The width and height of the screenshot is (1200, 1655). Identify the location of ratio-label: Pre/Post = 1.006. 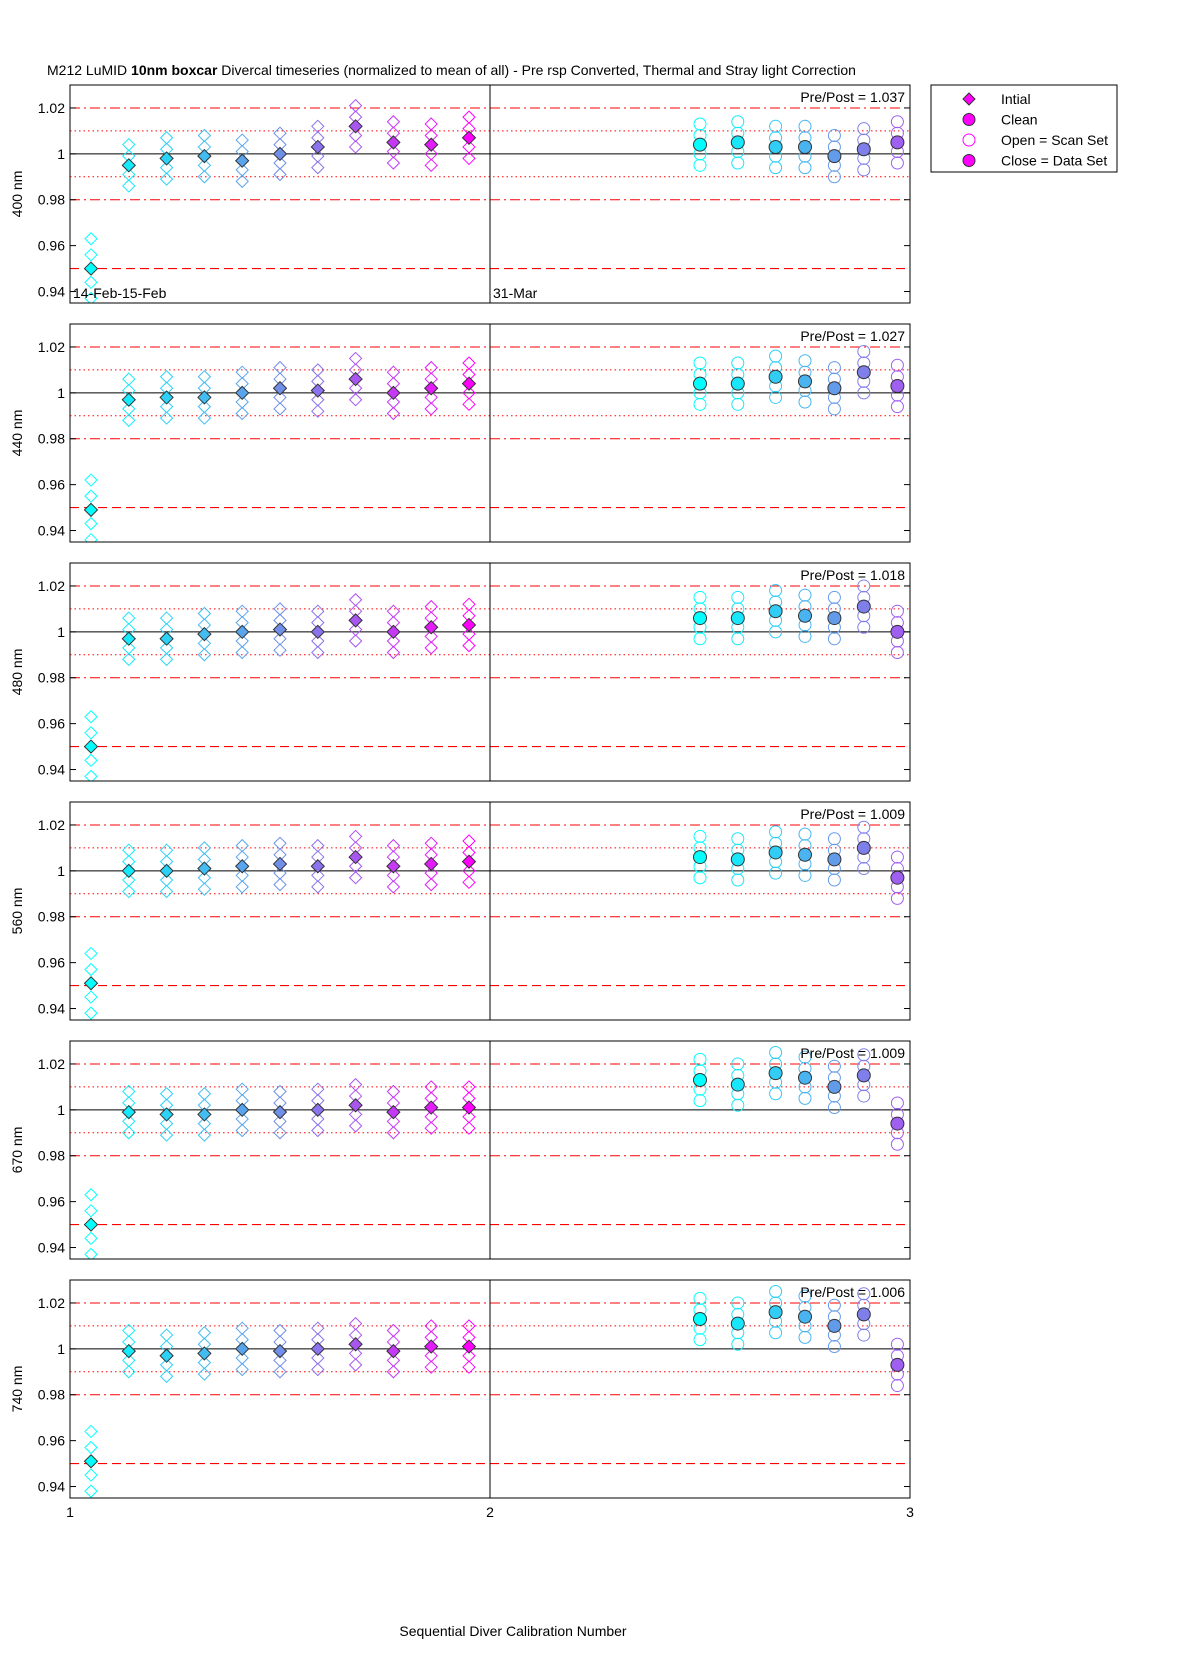
(852, 1292).